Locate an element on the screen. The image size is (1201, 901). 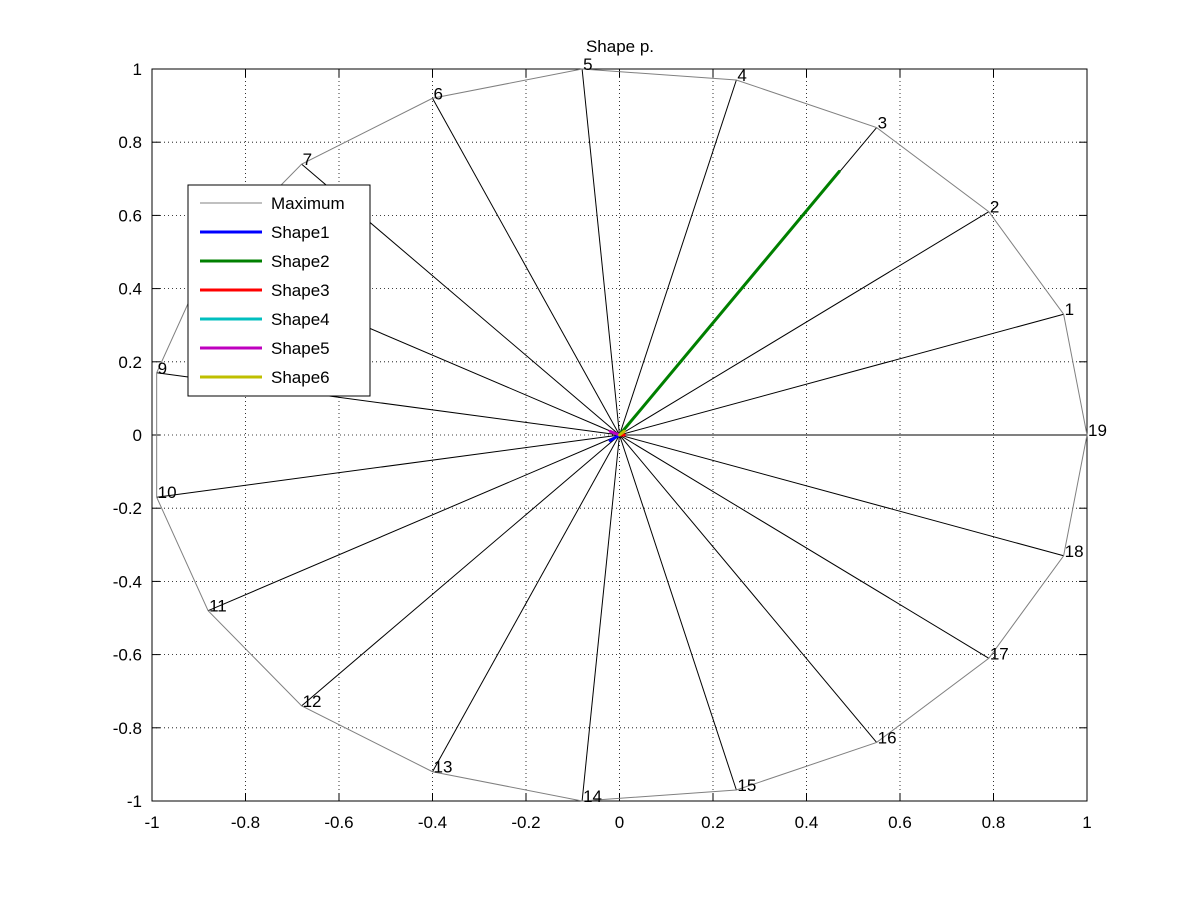
point-label: 12 is located at coordinates (312, 701).